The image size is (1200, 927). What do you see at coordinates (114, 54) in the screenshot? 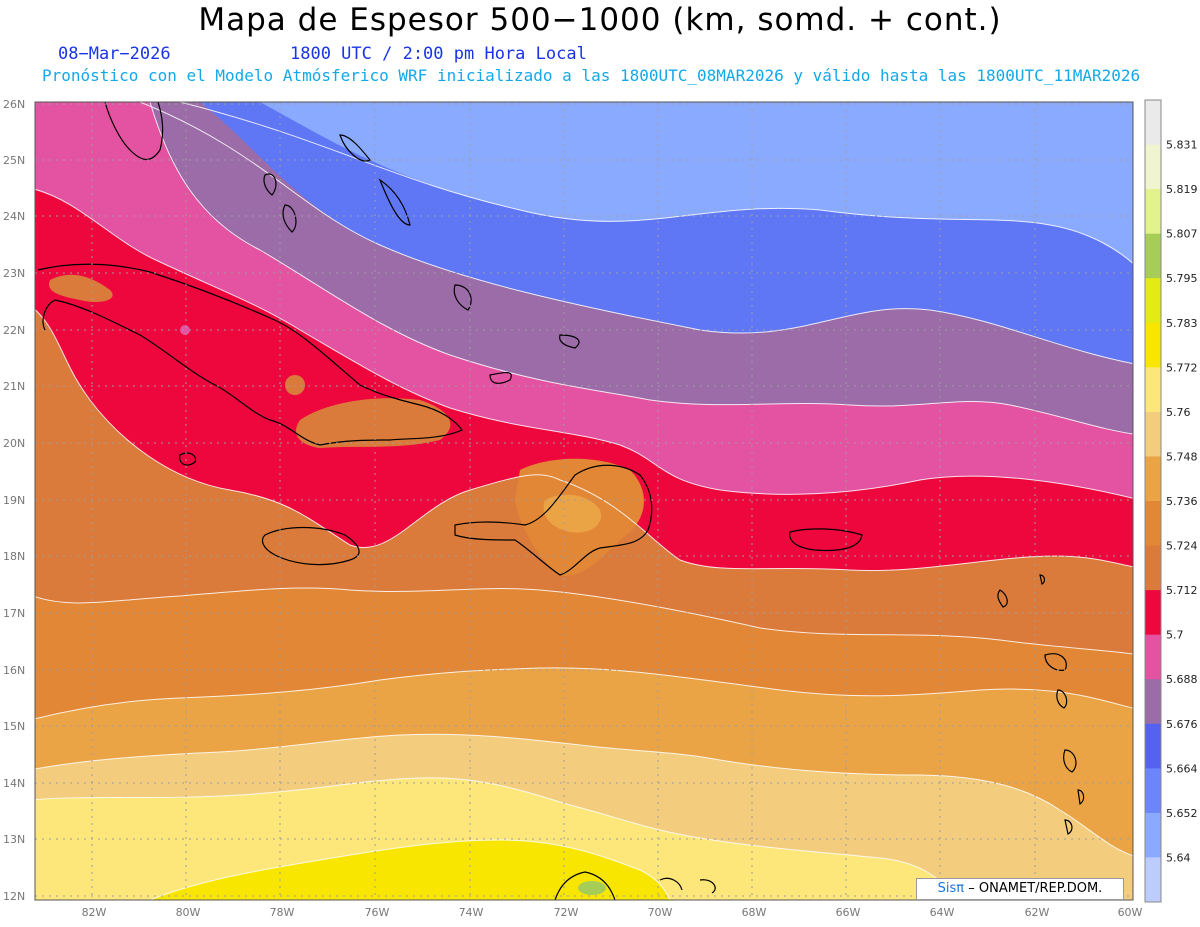
I see `forecast-date: 08−Mar−2026` at bounding box center [114, 54].